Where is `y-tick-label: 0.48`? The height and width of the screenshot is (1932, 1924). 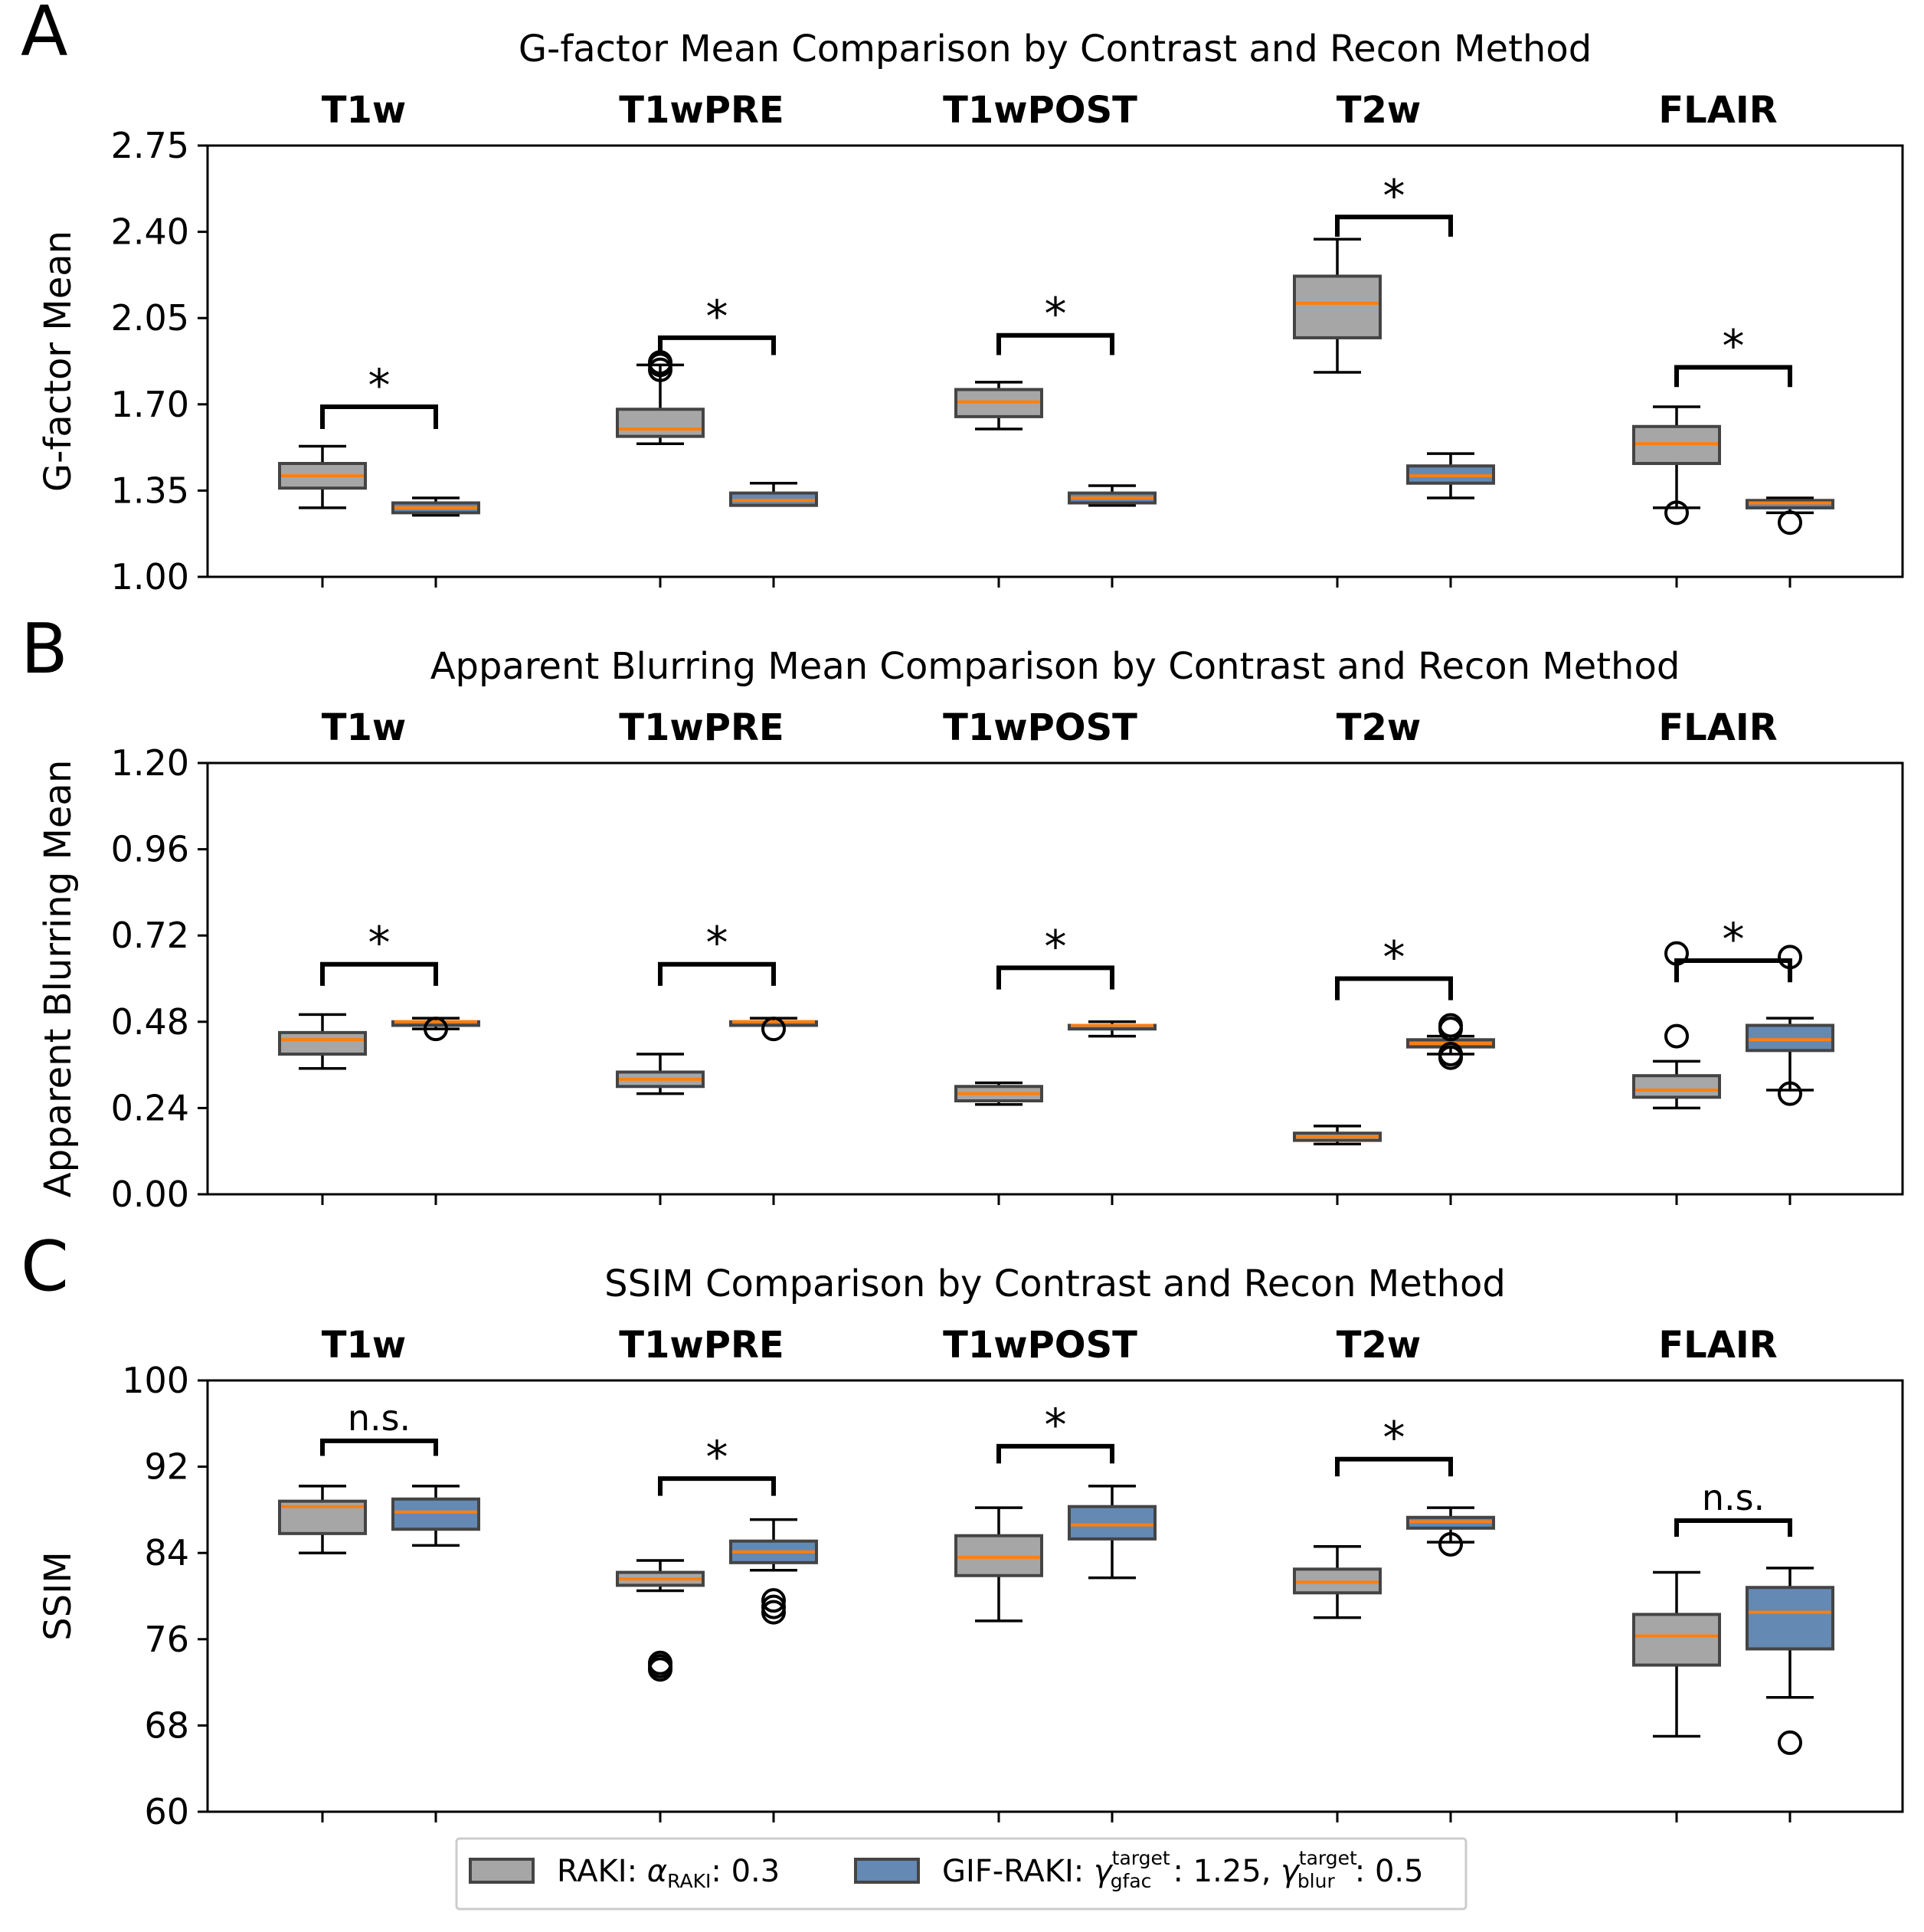
y-tick-label: 0.48 is located at coordinates (150, 1022).